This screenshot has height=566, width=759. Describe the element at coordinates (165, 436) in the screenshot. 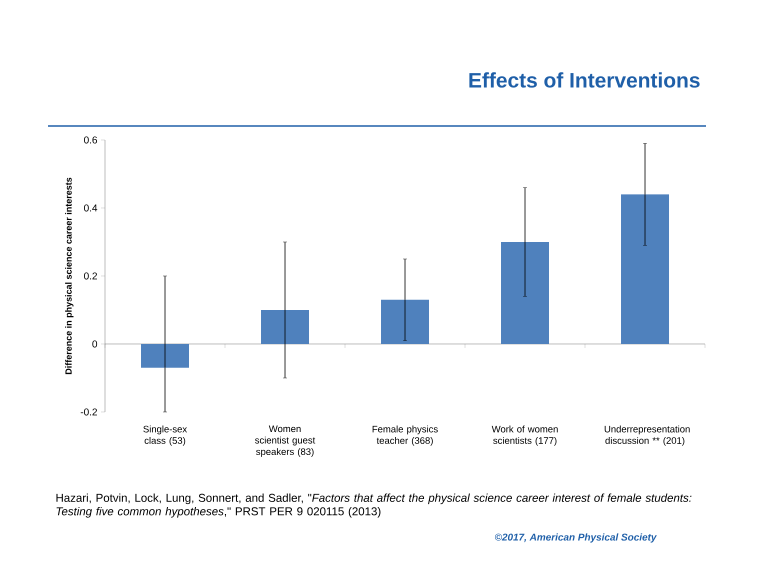

I see `x-tick-label: Single-sex class (53)` at that location.